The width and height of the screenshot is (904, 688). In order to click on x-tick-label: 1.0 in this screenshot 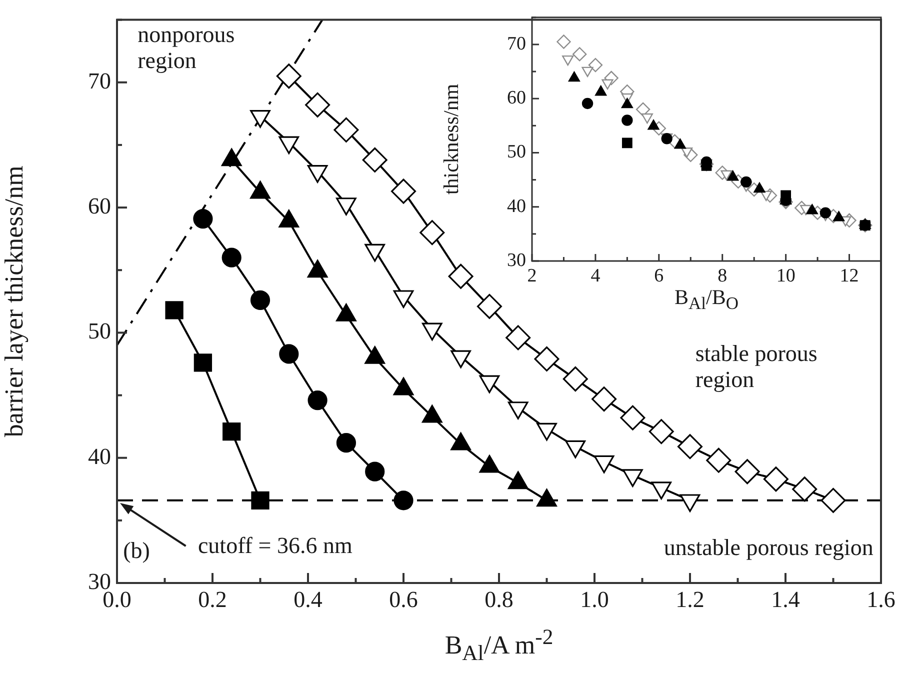, I will do `click(594, 599)`.